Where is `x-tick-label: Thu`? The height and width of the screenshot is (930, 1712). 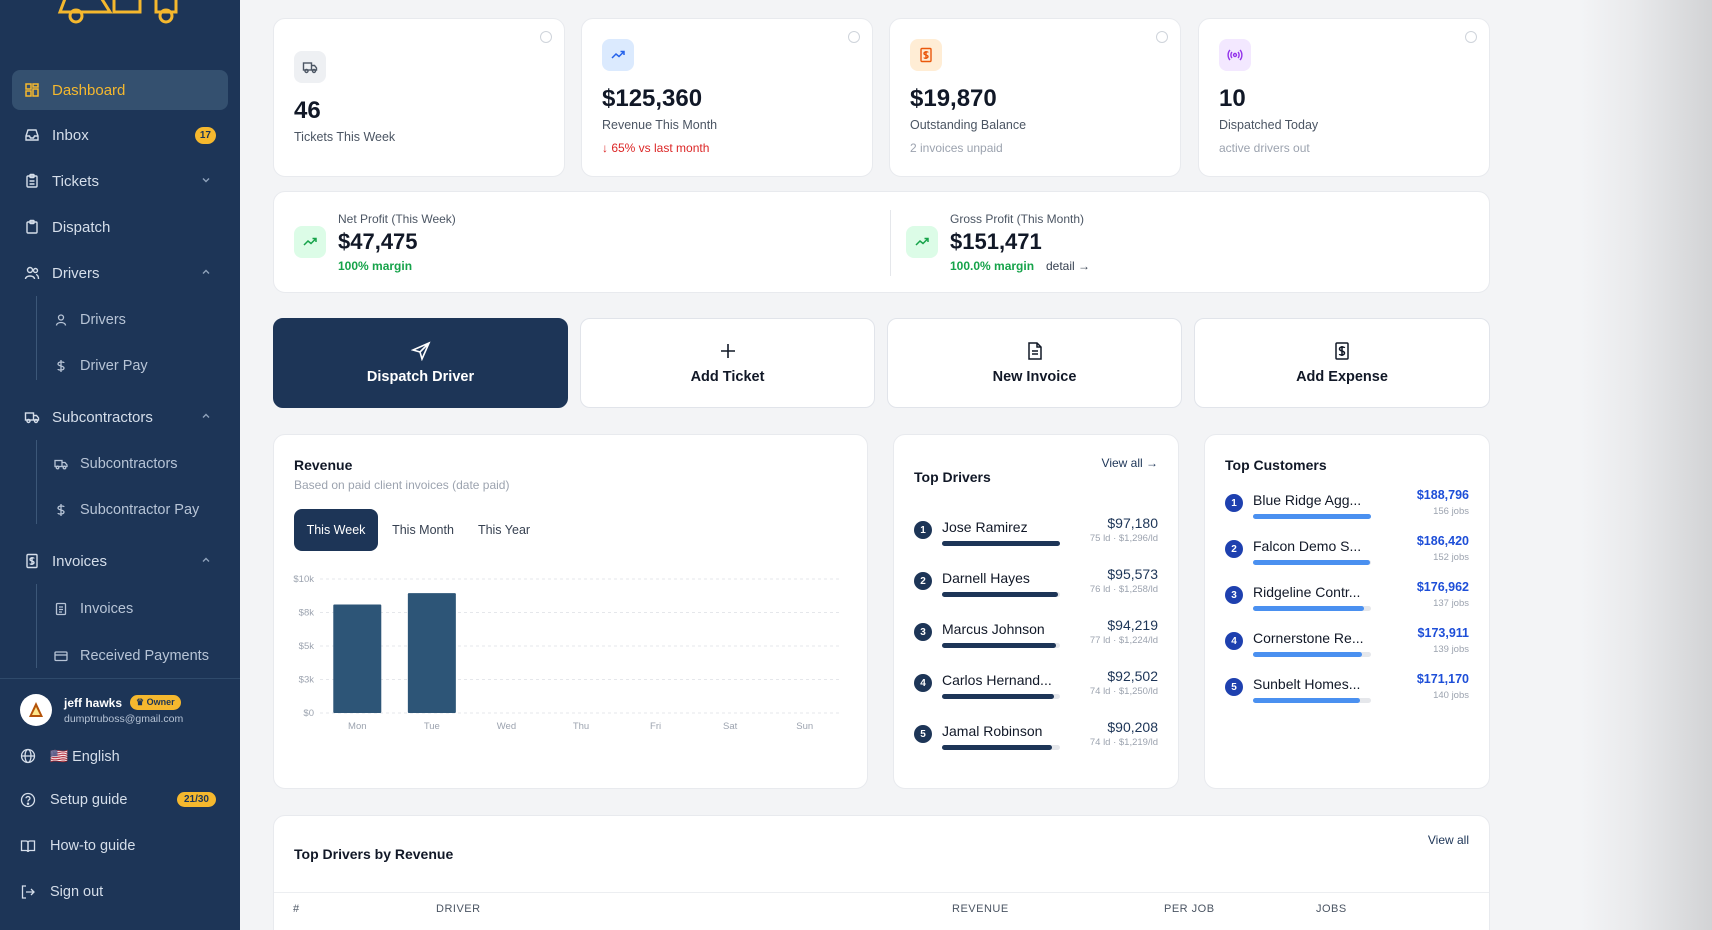 x-tick-label: Thu is located at coordinates (581, 726).